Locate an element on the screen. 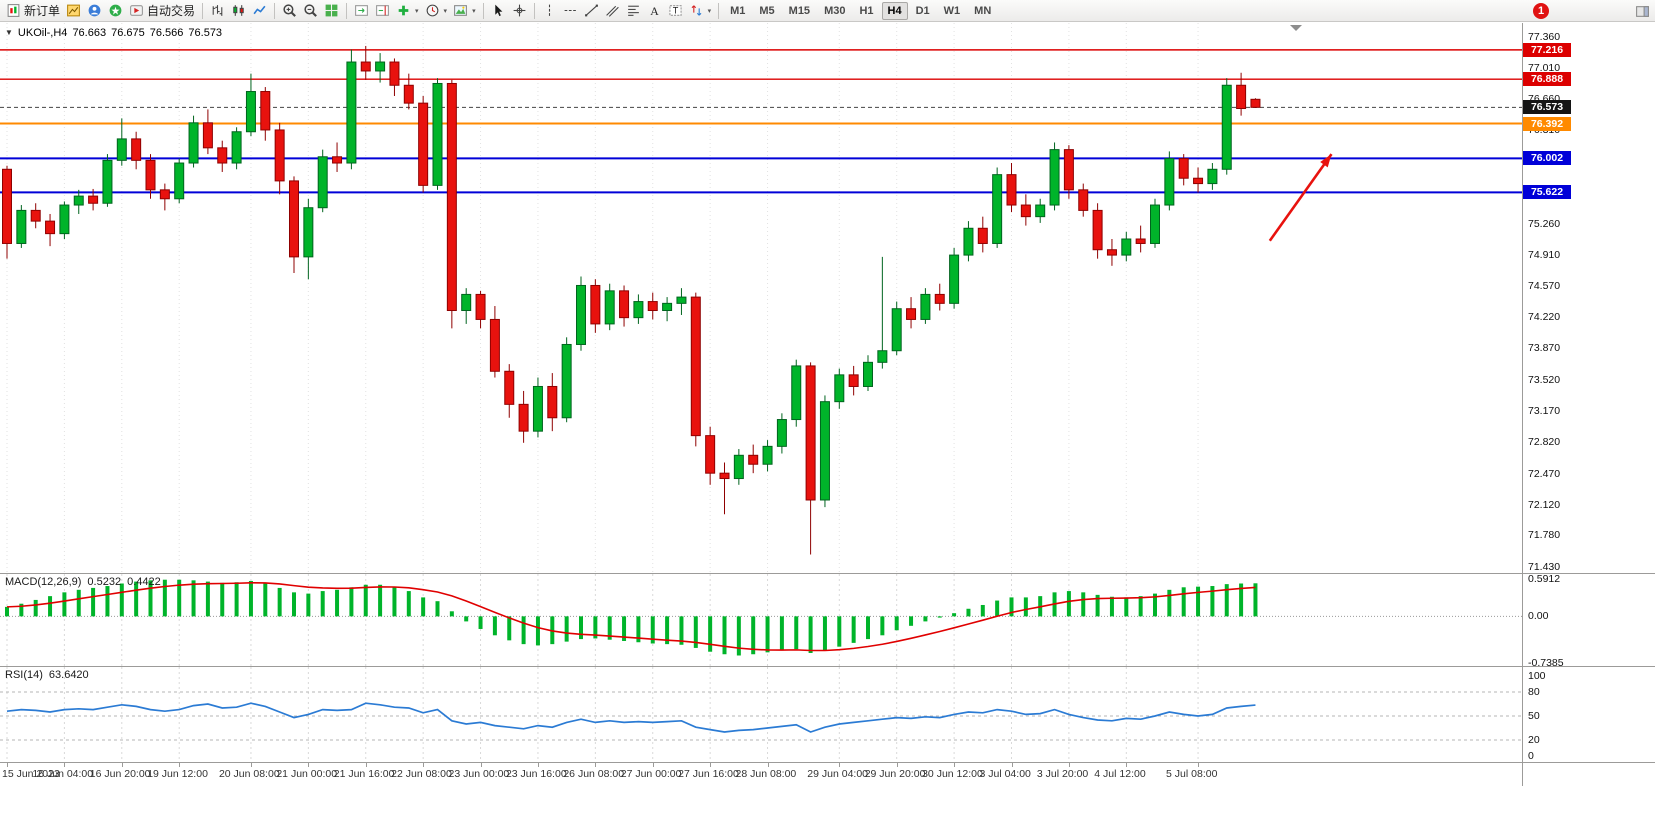 The width and height of the screenshot is (1655, 828). macd-canvas is located at coordinates (761, 620).